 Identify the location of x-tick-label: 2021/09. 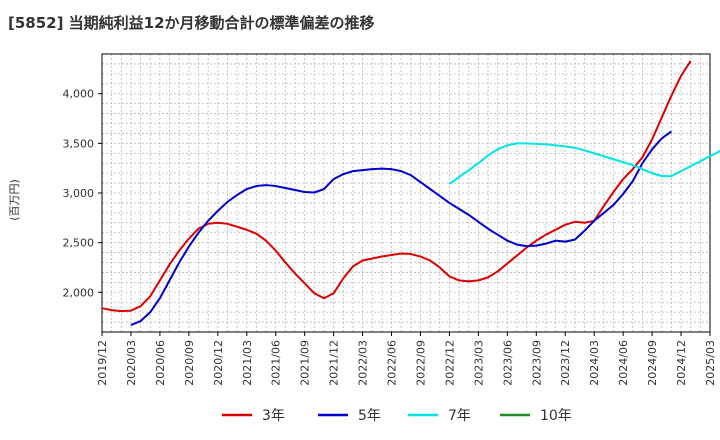
(305, 363).